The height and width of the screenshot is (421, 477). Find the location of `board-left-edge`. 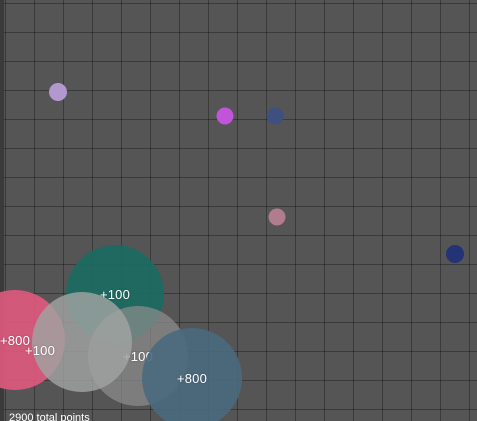

board-left-edge is located at coordinates (2, 210).